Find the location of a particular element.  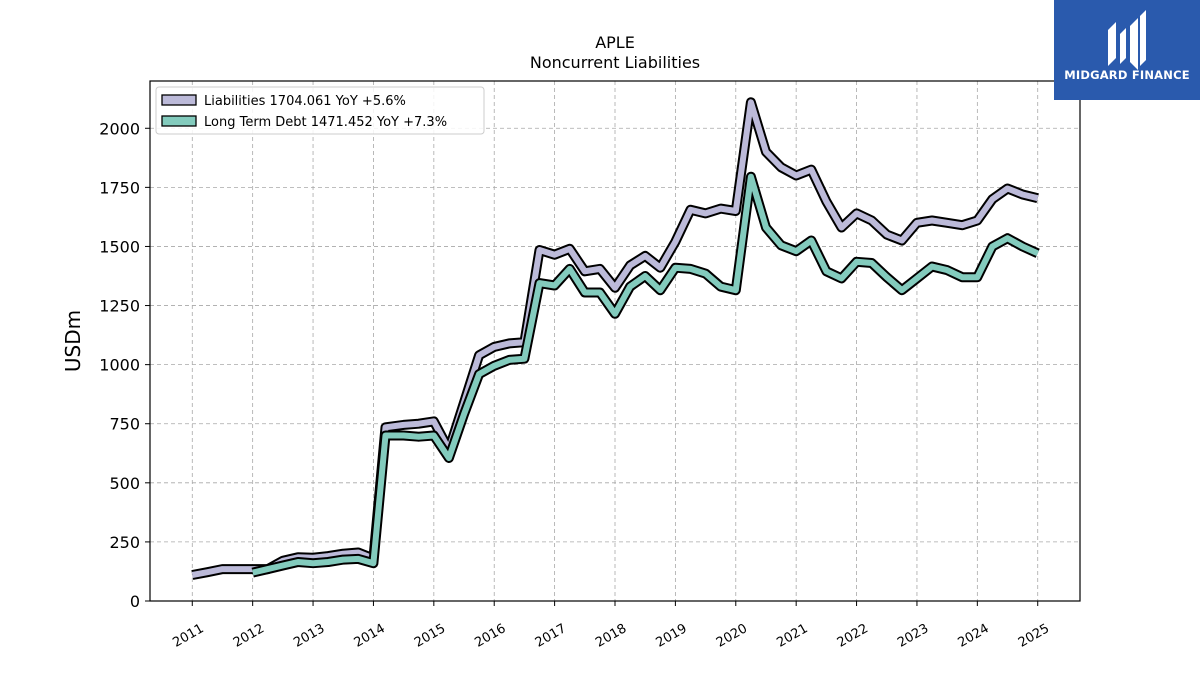

y-tick-label: 0 is located at coordinates (135, 601).